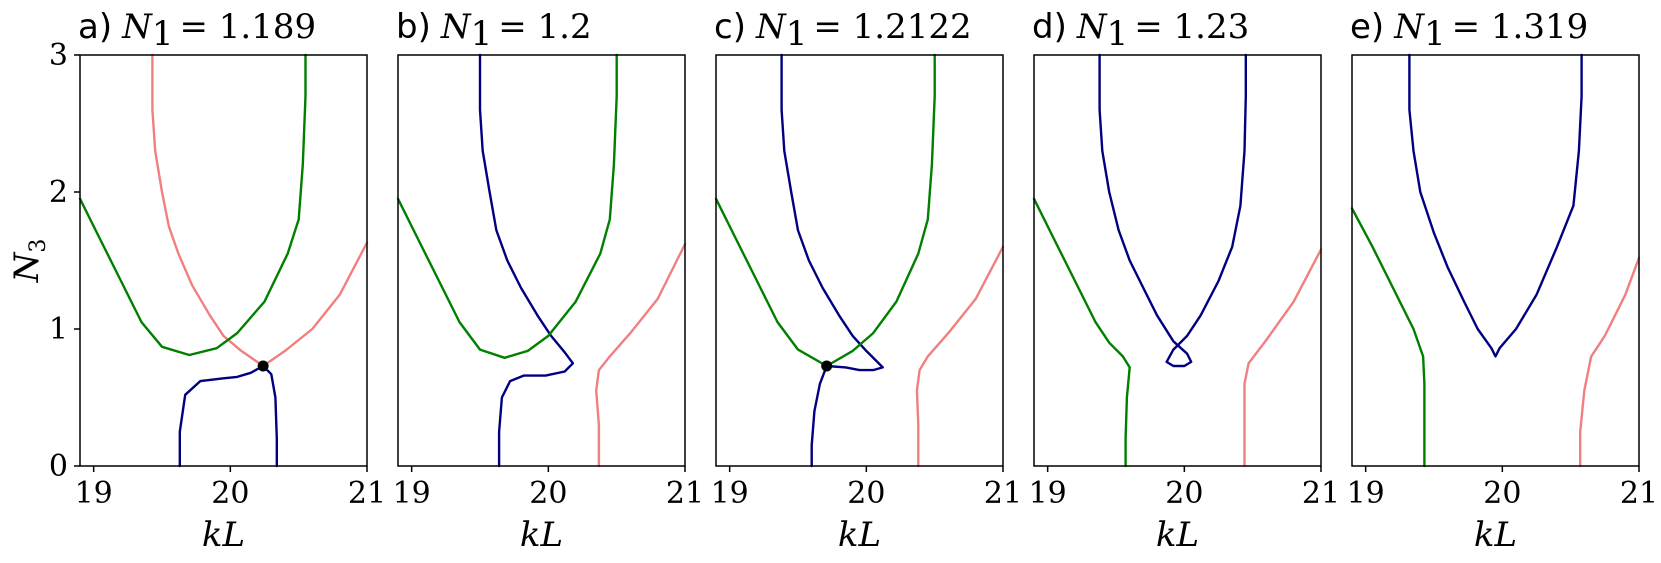 This screenshot has height=563, width=1661. Describe the element at coordinates (730, 27) in the screenshot. I see `panel-label: c)` at that location.